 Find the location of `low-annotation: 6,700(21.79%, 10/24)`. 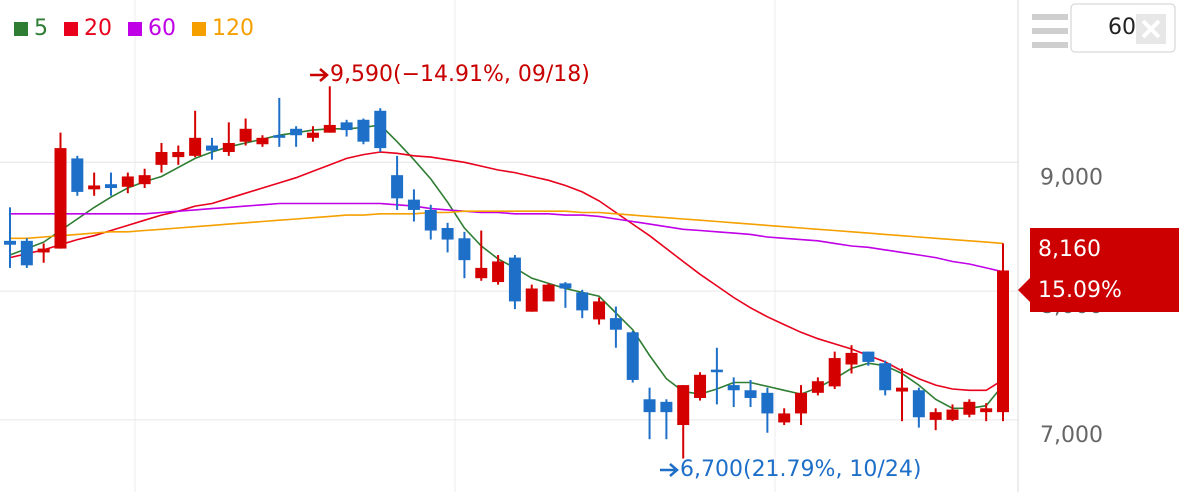

low-annotation: 6,700(21.79%, 10/24) is located at coordinates (800, 469).